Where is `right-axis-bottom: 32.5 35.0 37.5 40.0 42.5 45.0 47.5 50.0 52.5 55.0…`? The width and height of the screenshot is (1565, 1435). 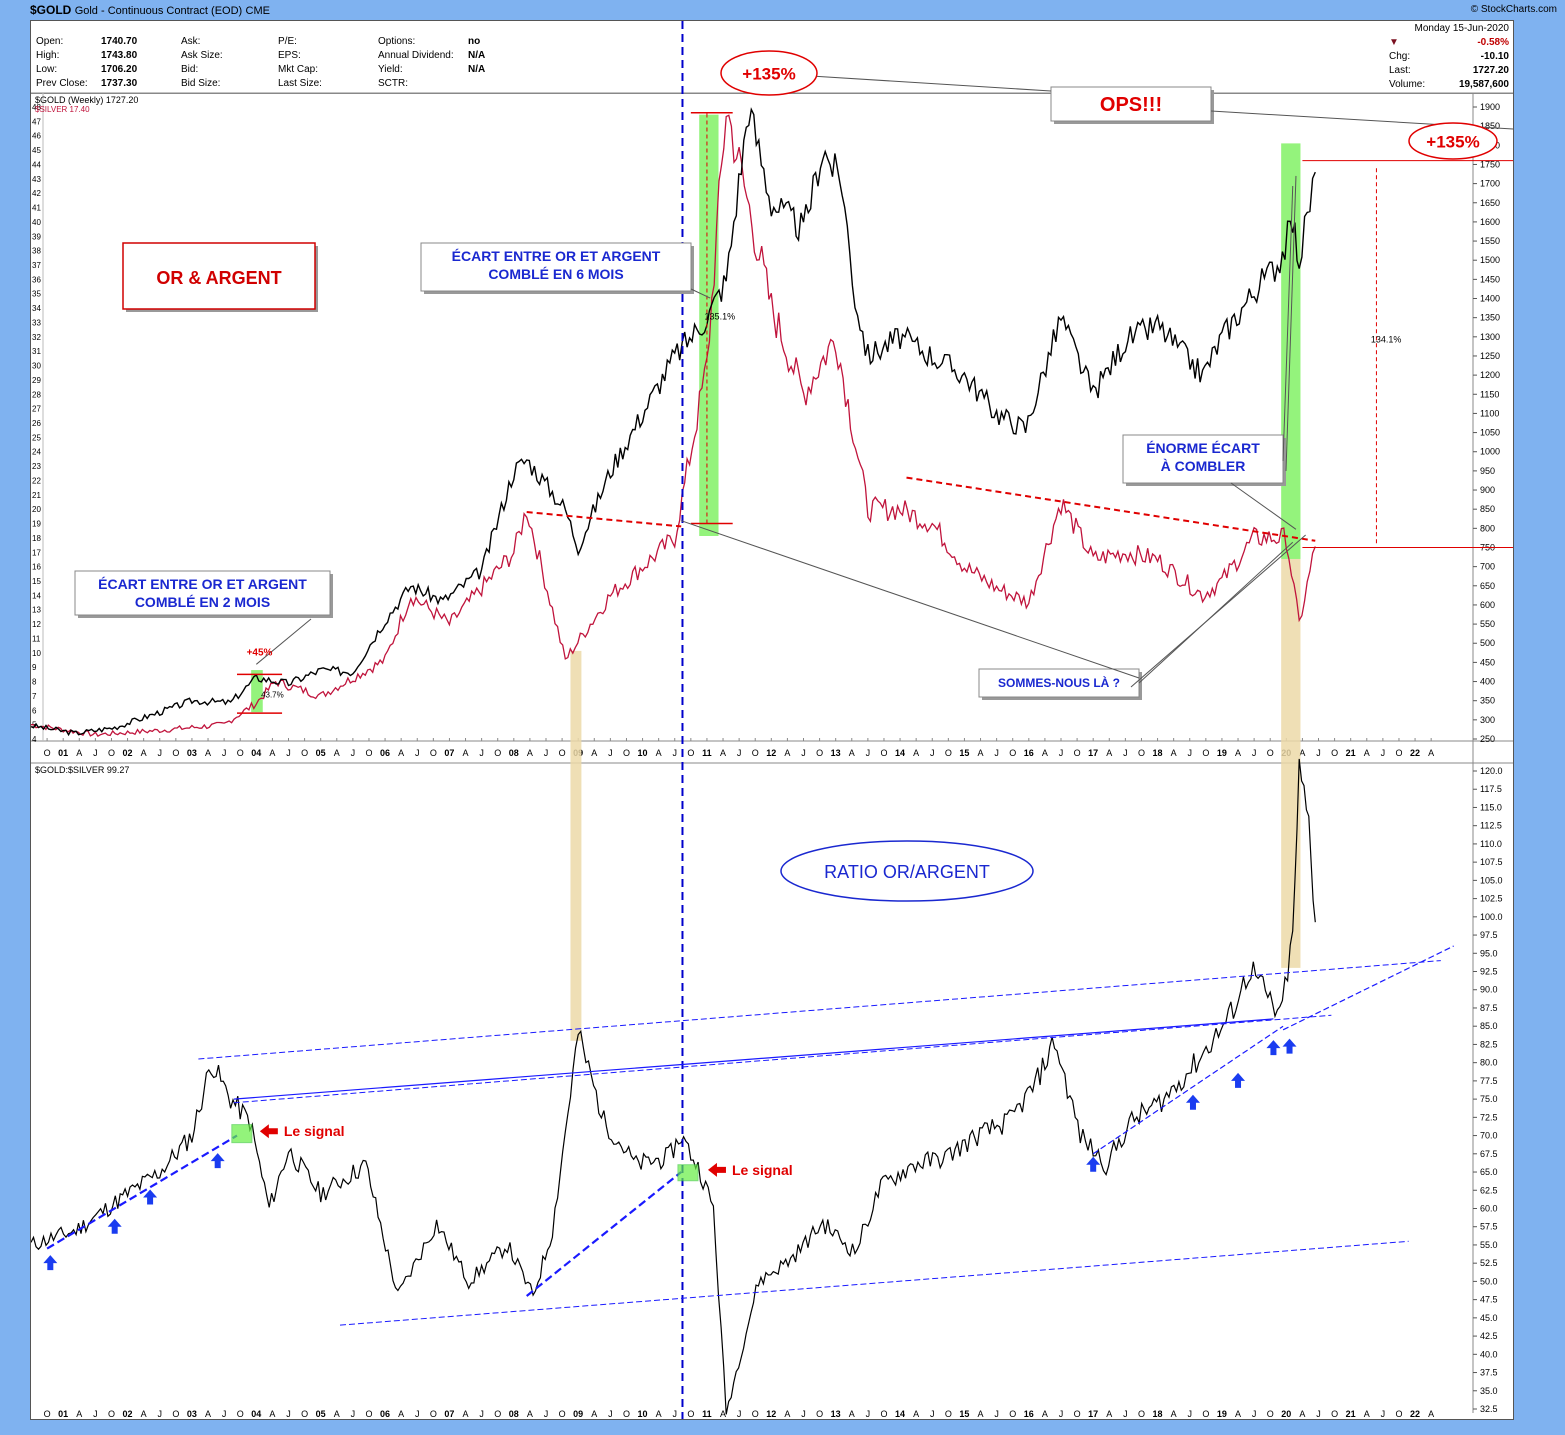 right-axis-bottom: 32.5 35.0 37.5 40.0 42.5 45.0 47.5 50.0 52.5 55.0… is located at coordinates (1488, 1090).